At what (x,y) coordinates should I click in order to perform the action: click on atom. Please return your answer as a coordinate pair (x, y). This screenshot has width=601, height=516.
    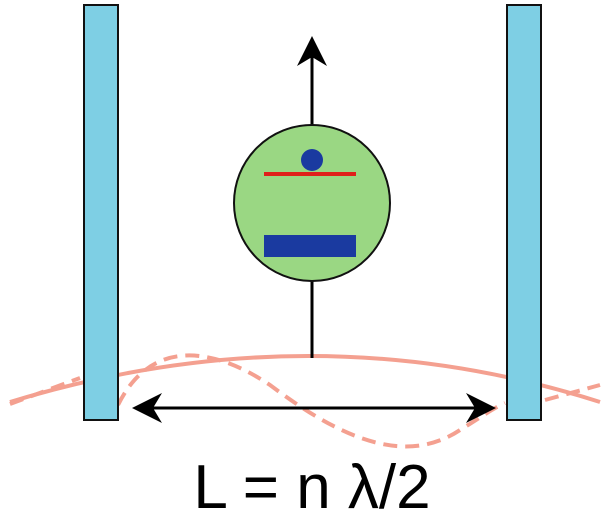
    Looking at the image, I should click on (312, 203).